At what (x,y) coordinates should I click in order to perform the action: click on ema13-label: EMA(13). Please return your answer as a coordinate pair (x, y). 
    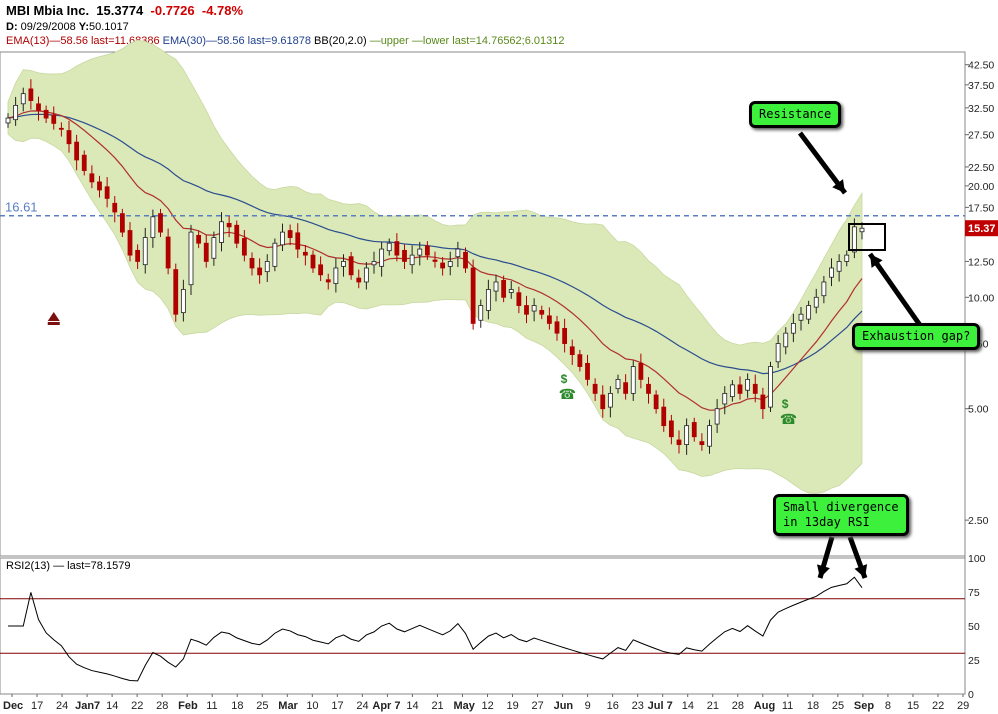
    Looking at the image, I should click on (28, 41).